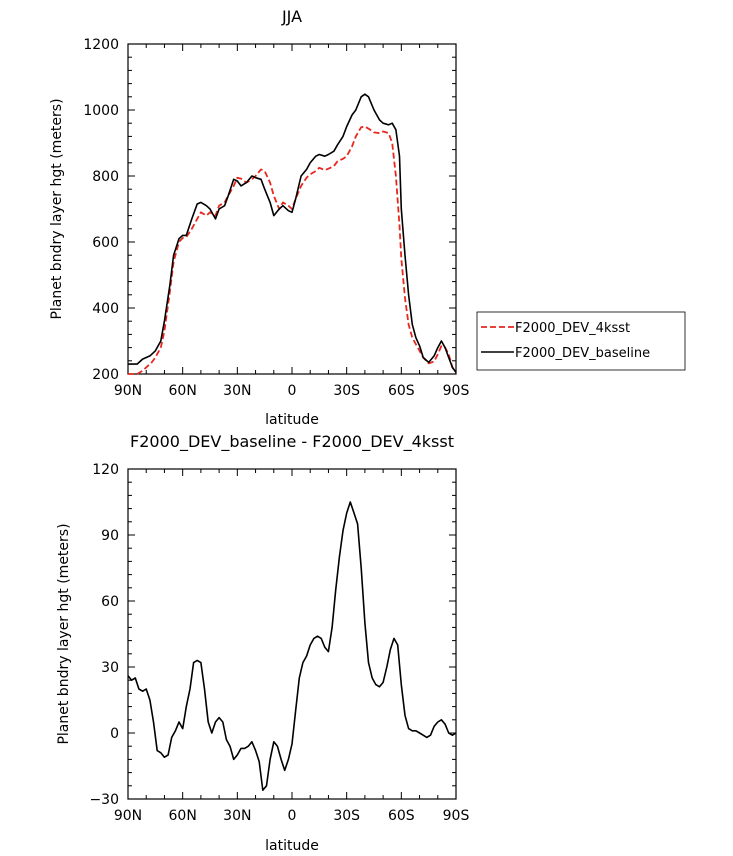 This screenshot has height=856, width=733. Describe the element at coordinates (105, 243) in the screenshot. I see `top-y-tick-label: 600` at that location.